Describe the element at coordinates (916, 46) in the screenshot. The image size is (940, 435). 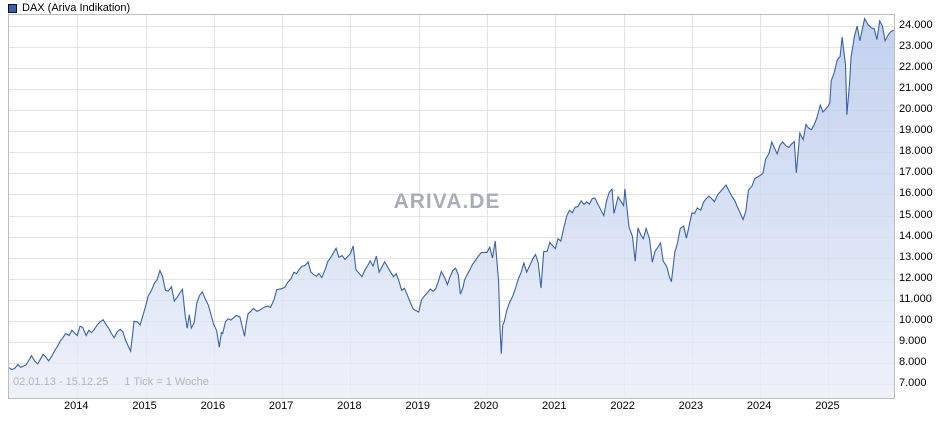
I see `y-tick-label: 23.000` at that location.